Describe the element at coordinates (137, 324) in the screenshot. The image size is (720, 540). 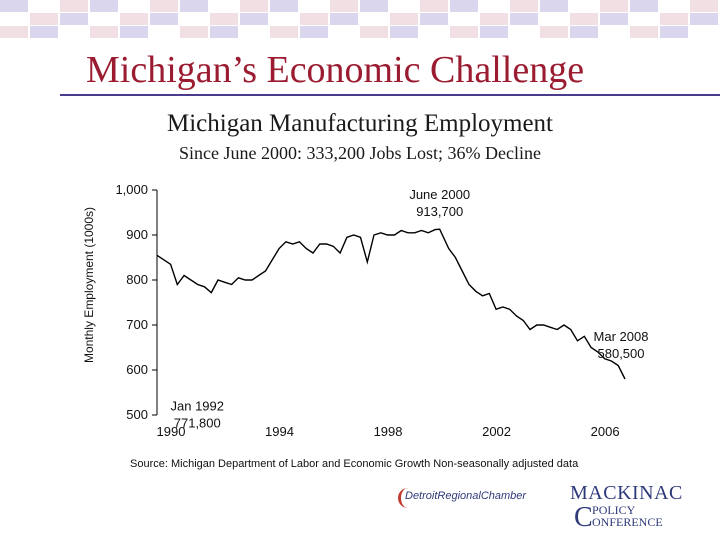
I see `y-tick-label: 700` at that location.